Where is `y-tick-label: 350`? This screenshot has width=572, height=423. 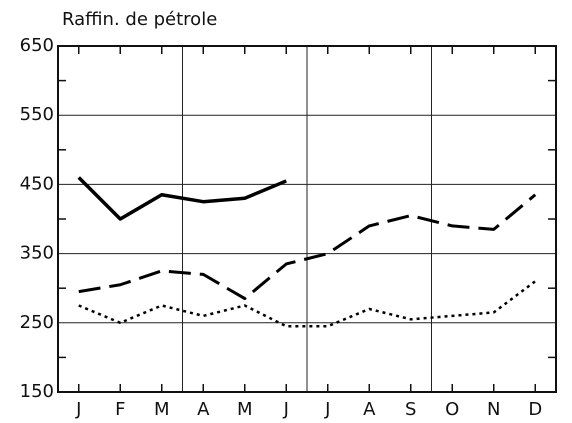
y-tick-label: 350 is located at coordinates (37, 253).